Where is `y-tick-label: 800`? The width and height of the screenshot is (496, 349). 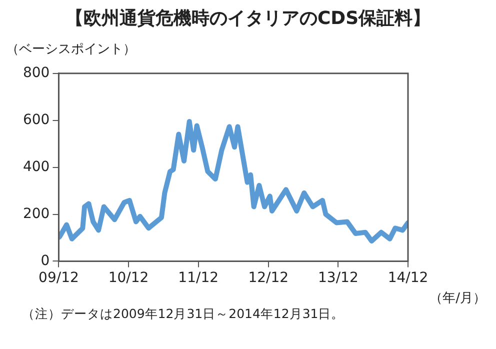
y-tick-label: 800 is located at coordinates (36, 73).